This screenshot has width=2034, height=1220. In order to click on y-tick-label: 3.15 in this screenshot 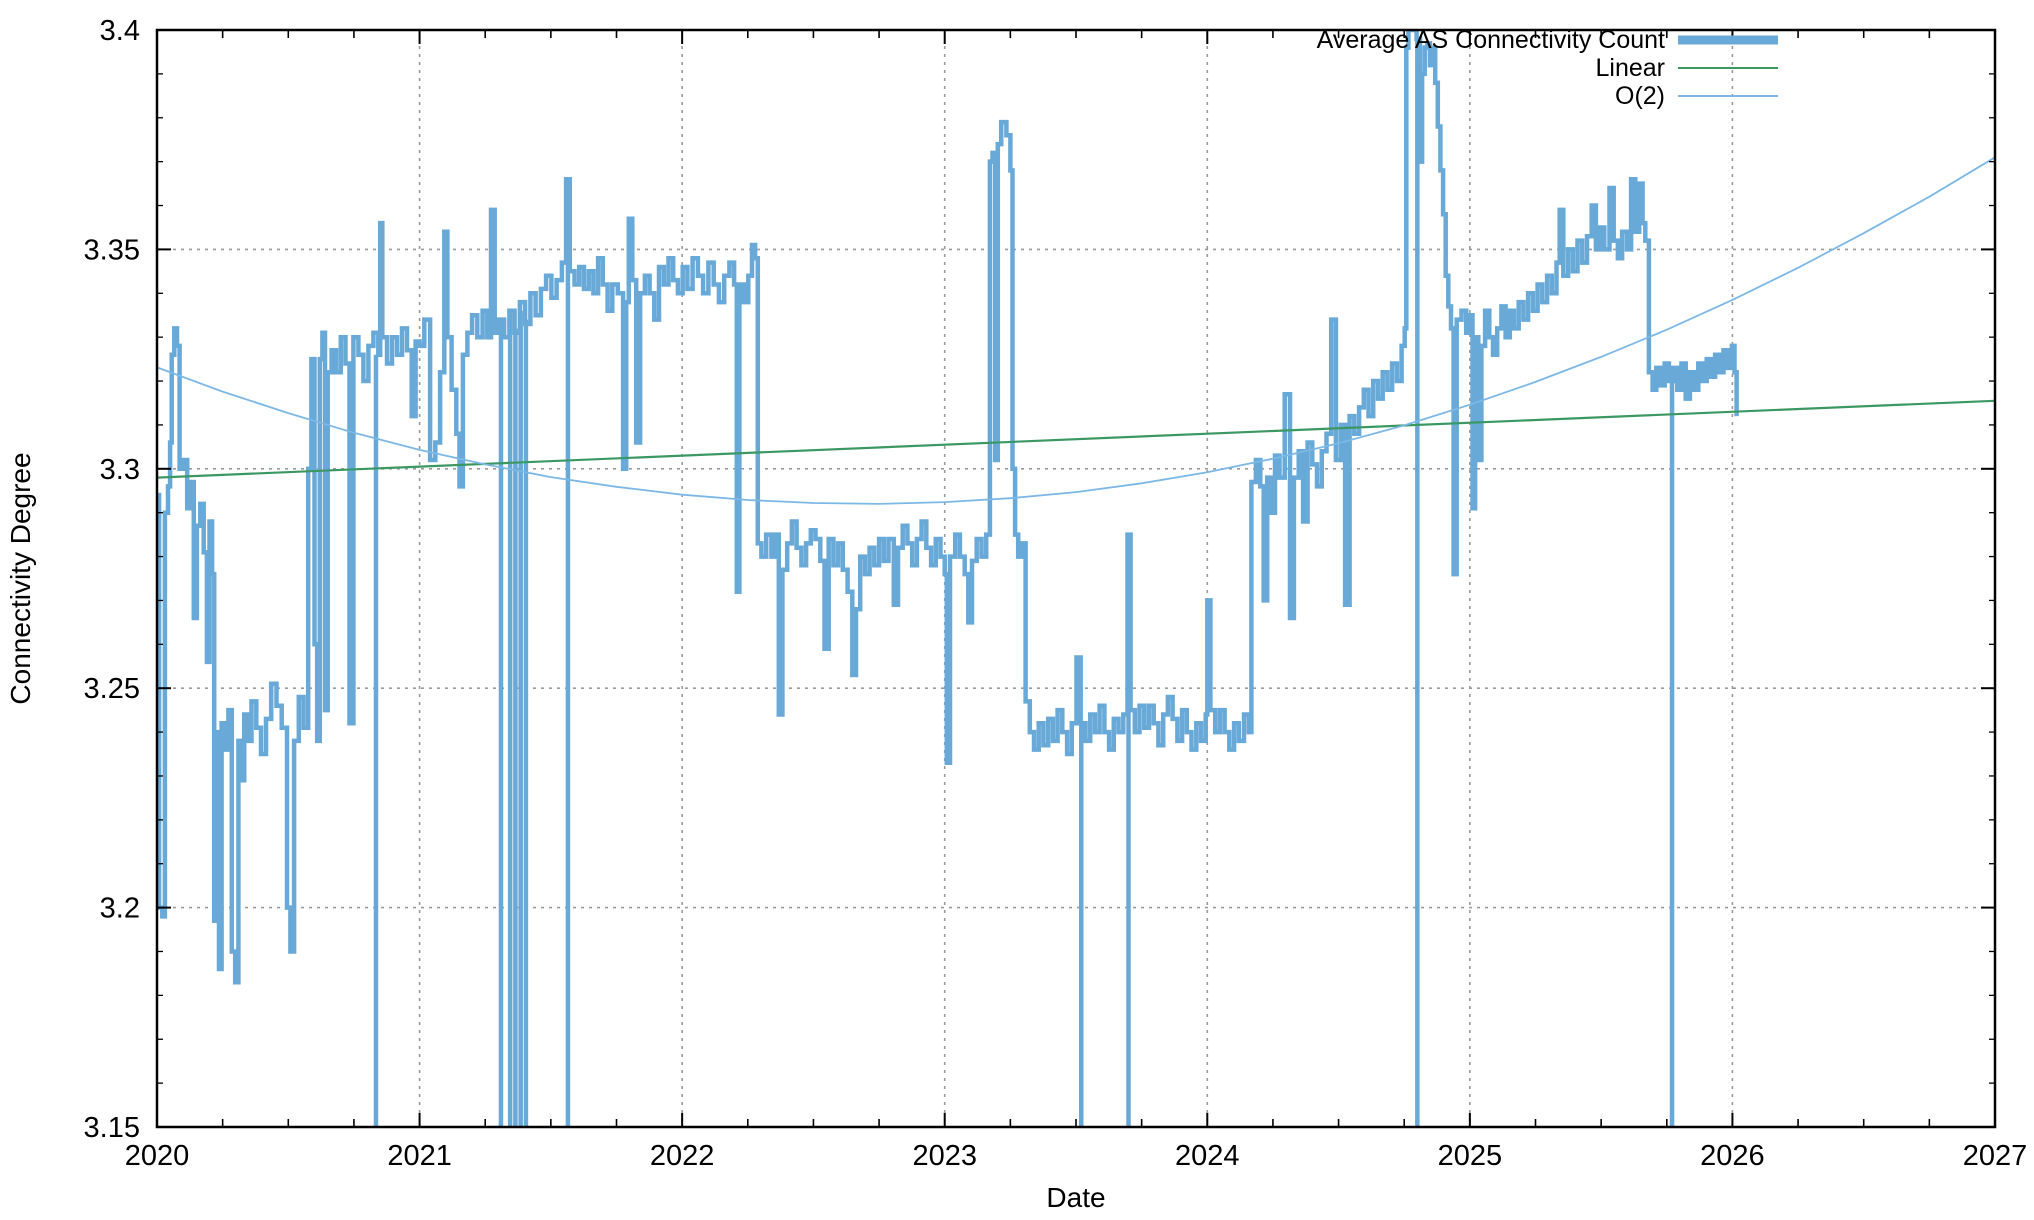, I will do `click(112, 1128)`.